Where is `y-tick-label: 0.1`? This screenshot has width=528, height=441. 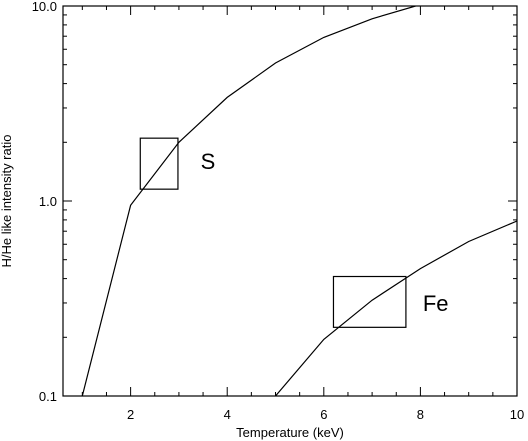 y-tick-label: 0.1 is located at coordinates (48, 396).